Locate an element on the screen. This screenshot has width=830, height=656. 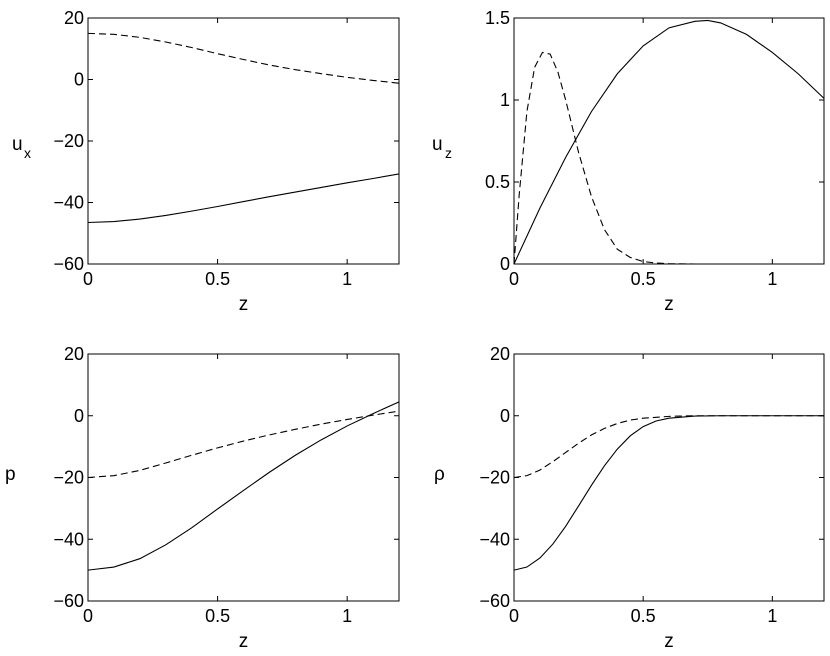
y-tick-label: 1.5 is located at coordinates (497, 18).